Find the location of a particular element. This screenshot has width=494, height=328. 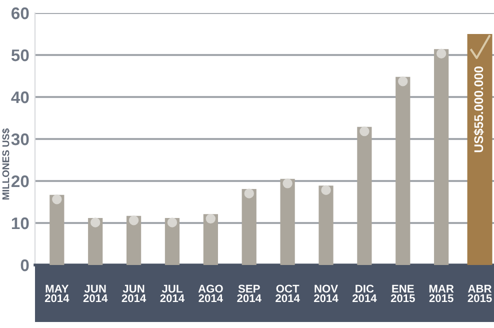

x-tick-label: DIC 2014 is located at coordinates (364, 293).